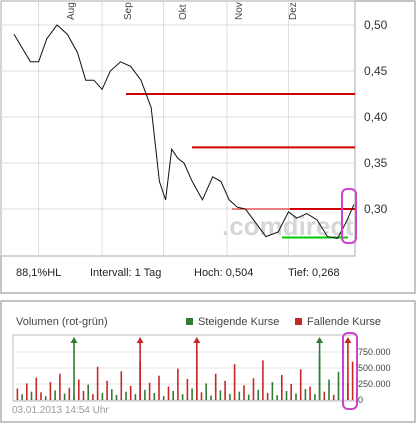 The height and width of the screenshot is (425, 418). What do you see at coordinates (239, 11) in the screenshot?
I see `month-label-nov: Nov` at bounding box center [239, 11].